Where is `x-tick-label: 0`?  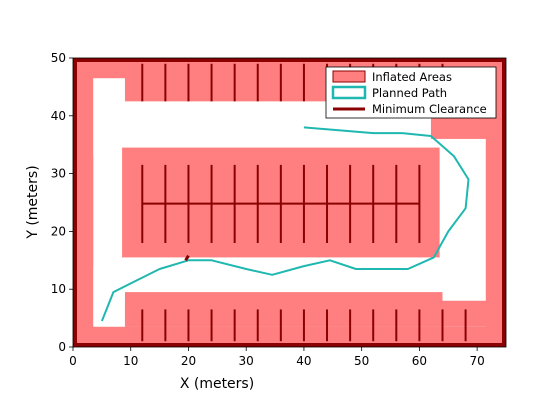 x-tick-label: 0 is located at coordinates (73, 361).